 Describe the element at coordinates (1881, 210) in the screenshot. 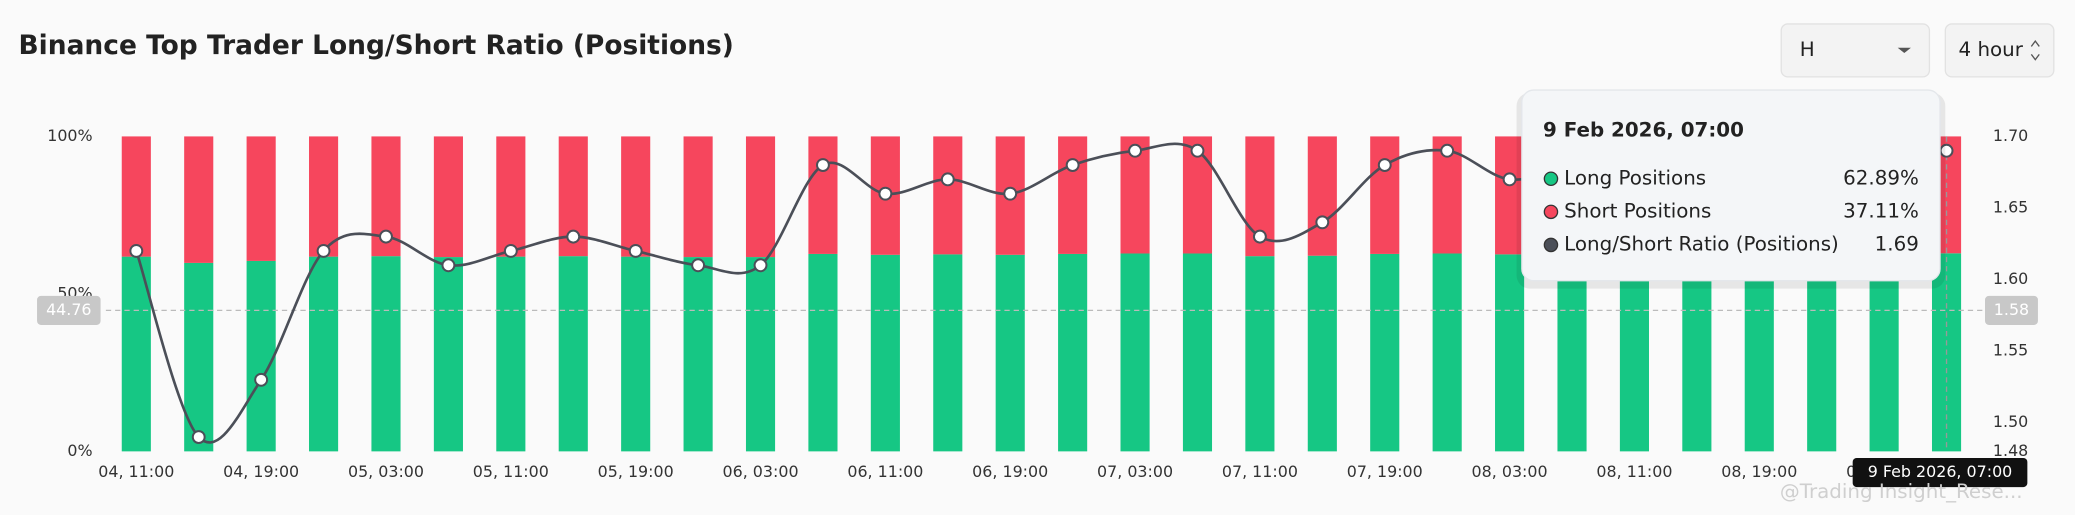

I see `tooltip-value: 37.11%` at that location.